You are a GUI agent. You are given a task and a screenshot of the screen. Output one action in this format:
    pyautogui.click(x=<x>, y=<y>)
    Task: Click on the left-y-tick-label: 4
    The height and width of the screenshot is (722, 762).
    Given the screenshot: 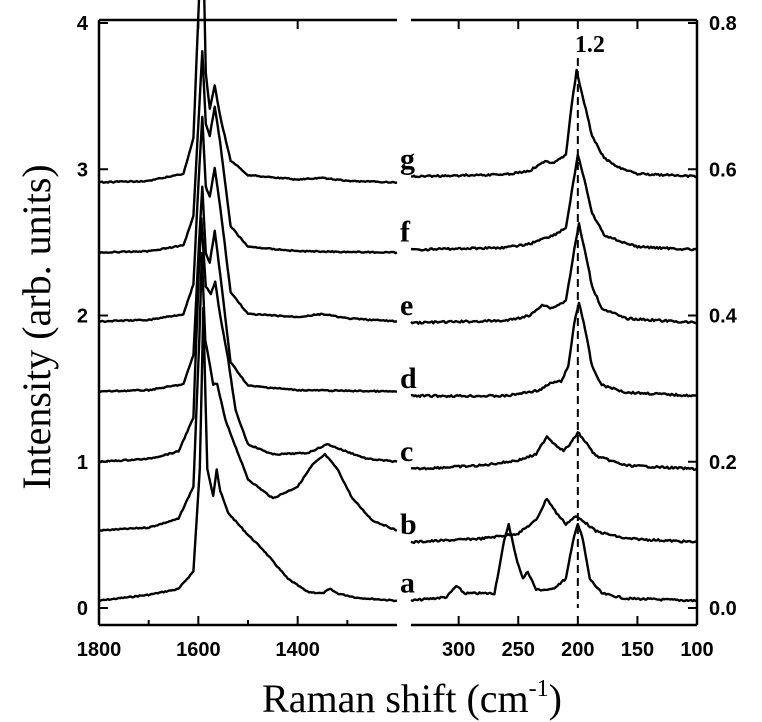 What is the action you would take?
    pyautogui.click(x=83, y=24)
    